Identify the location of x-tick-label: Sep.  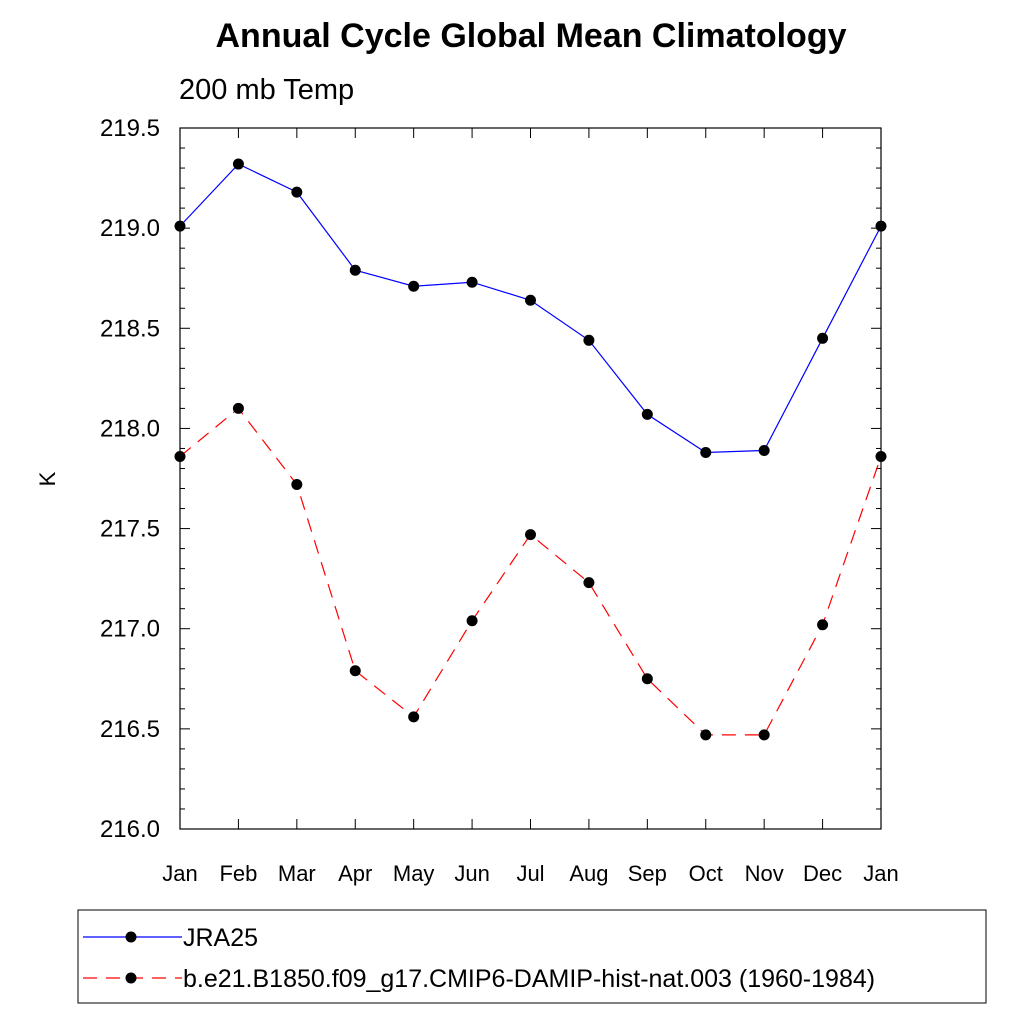
(647, 873).